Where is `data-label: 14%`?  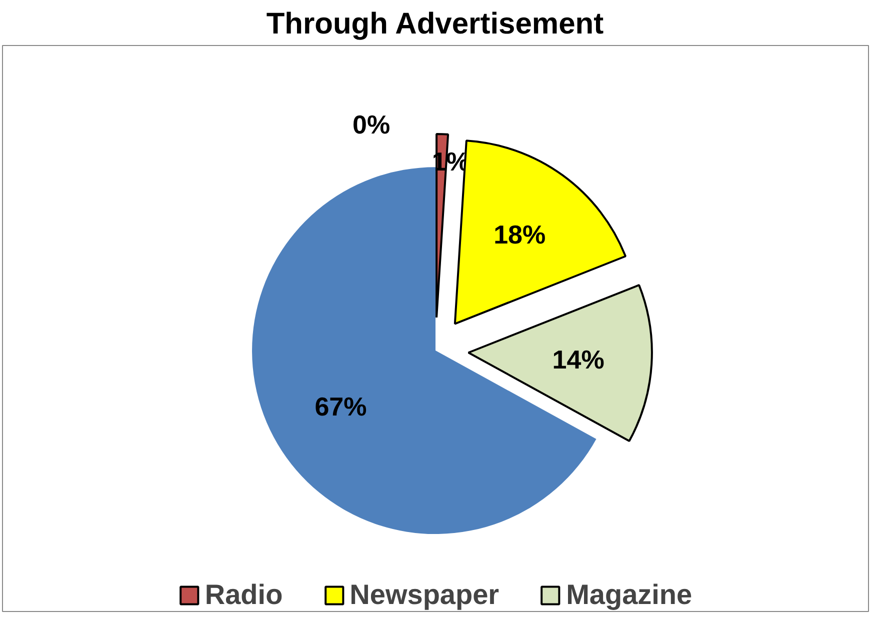 data-label: 14% is located at coordinates (578, 359).